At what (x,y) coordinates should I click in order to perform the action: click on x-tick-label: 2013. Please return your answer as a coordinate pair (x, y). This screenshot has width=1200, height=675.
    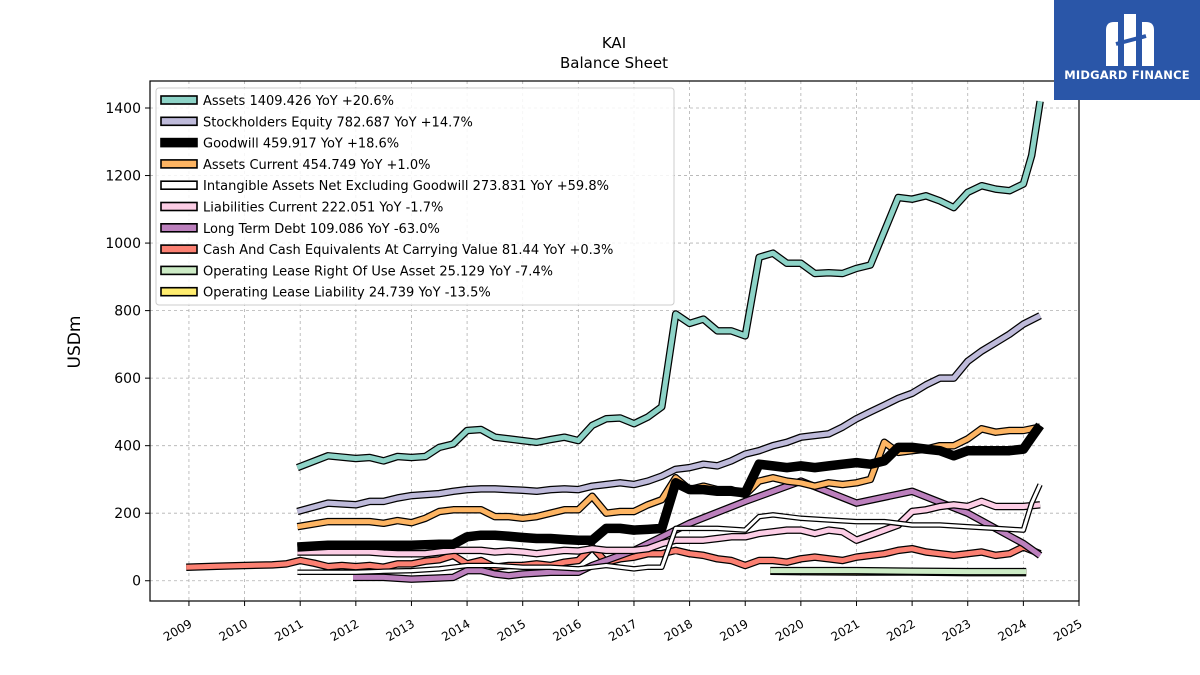
    Looking at the image, I should click on (400, 630).